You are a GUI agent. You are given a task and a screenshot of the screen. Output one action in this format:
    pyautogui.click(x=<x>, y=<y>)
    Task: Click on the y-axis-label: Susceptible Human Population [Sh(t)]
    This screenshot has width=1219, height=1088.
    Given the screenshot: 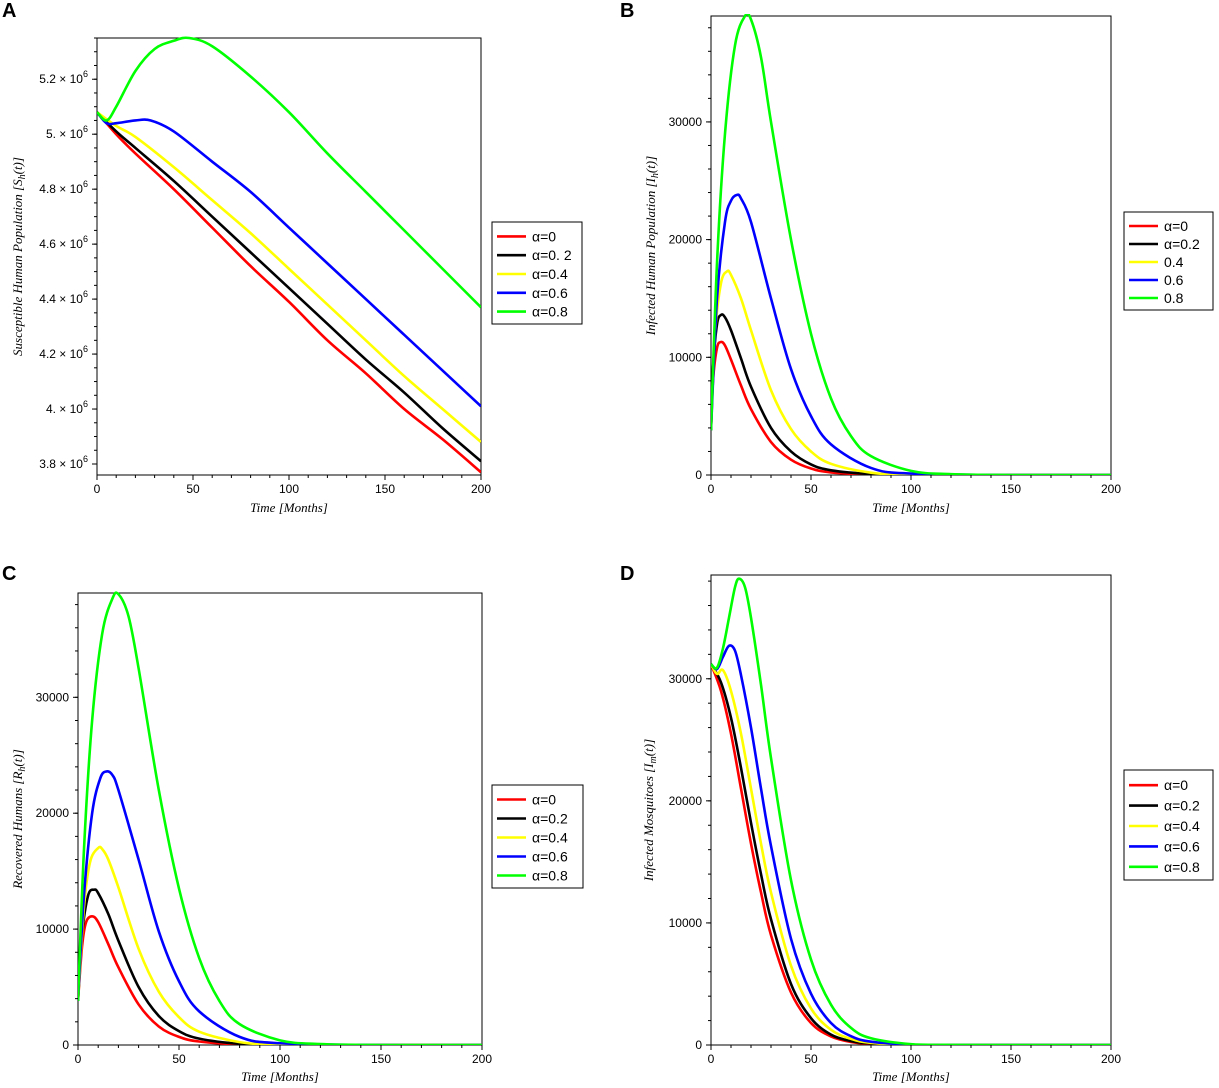 What is the action you would take?
    pyautogui.click(x=19, y=256)
    